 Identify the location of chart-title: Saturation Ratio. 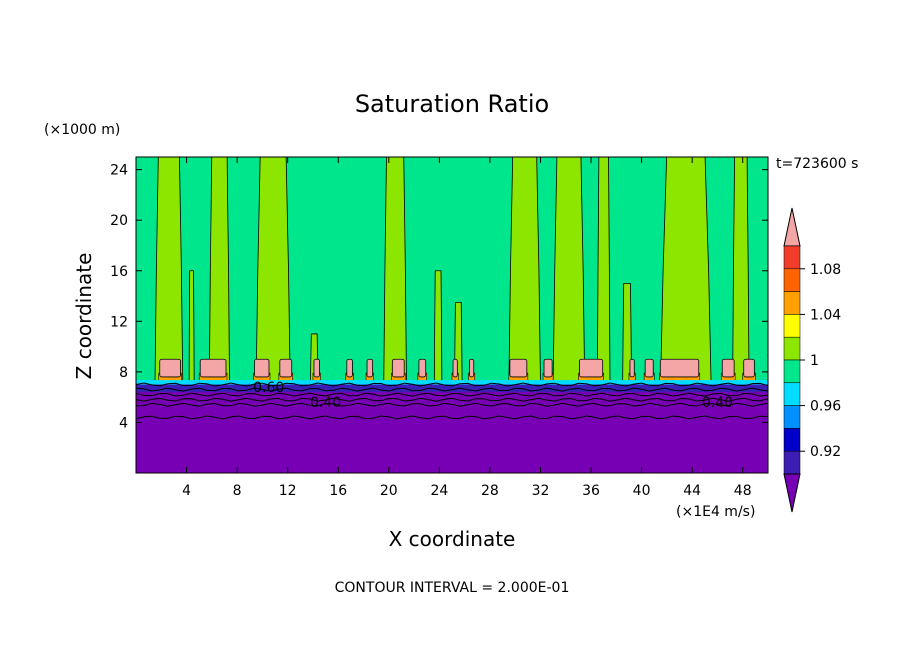
(452, 104).